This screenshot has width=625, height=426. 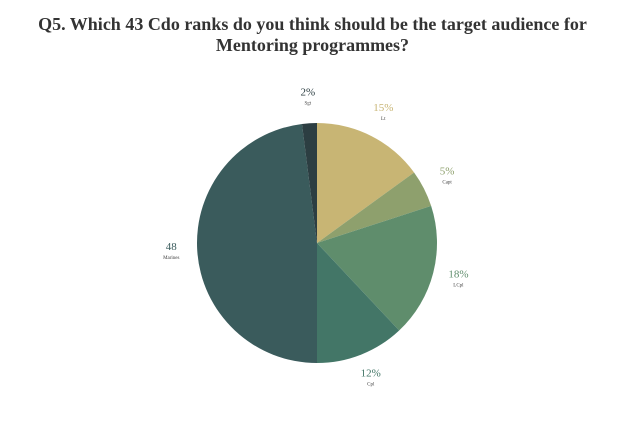 What do you see at coordinates (374, 207) in the screenshot?
I see `pie-slice-capt` at bounding box center [374, 207].